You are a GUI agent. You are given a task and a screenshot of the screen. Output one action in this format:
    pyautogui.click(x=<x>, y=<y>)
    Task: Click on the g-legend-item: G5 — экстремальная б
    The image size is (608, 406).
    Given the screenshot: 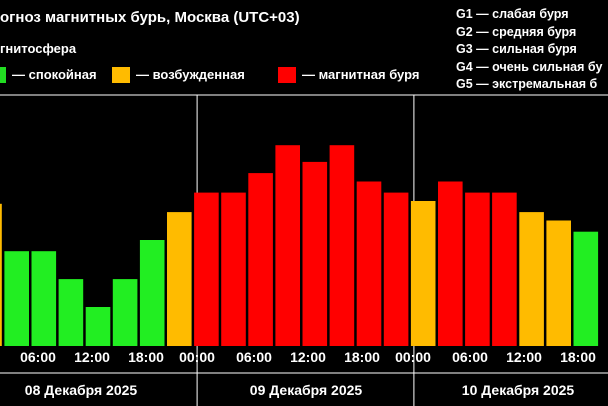 What is the action you would take?
    pyautogui.click(x=527, y=84)
    